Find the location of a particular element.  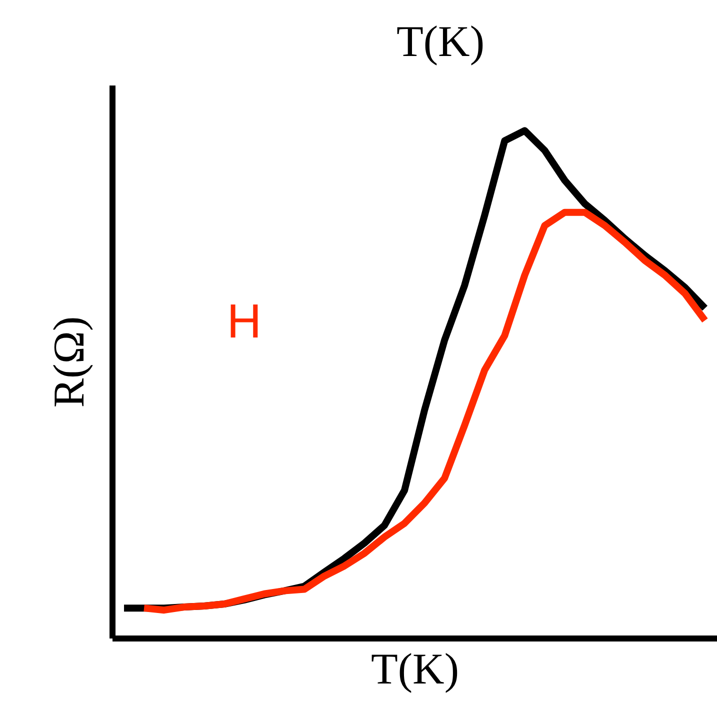

chart-title: T(K) is located at coordinates (440, 41).